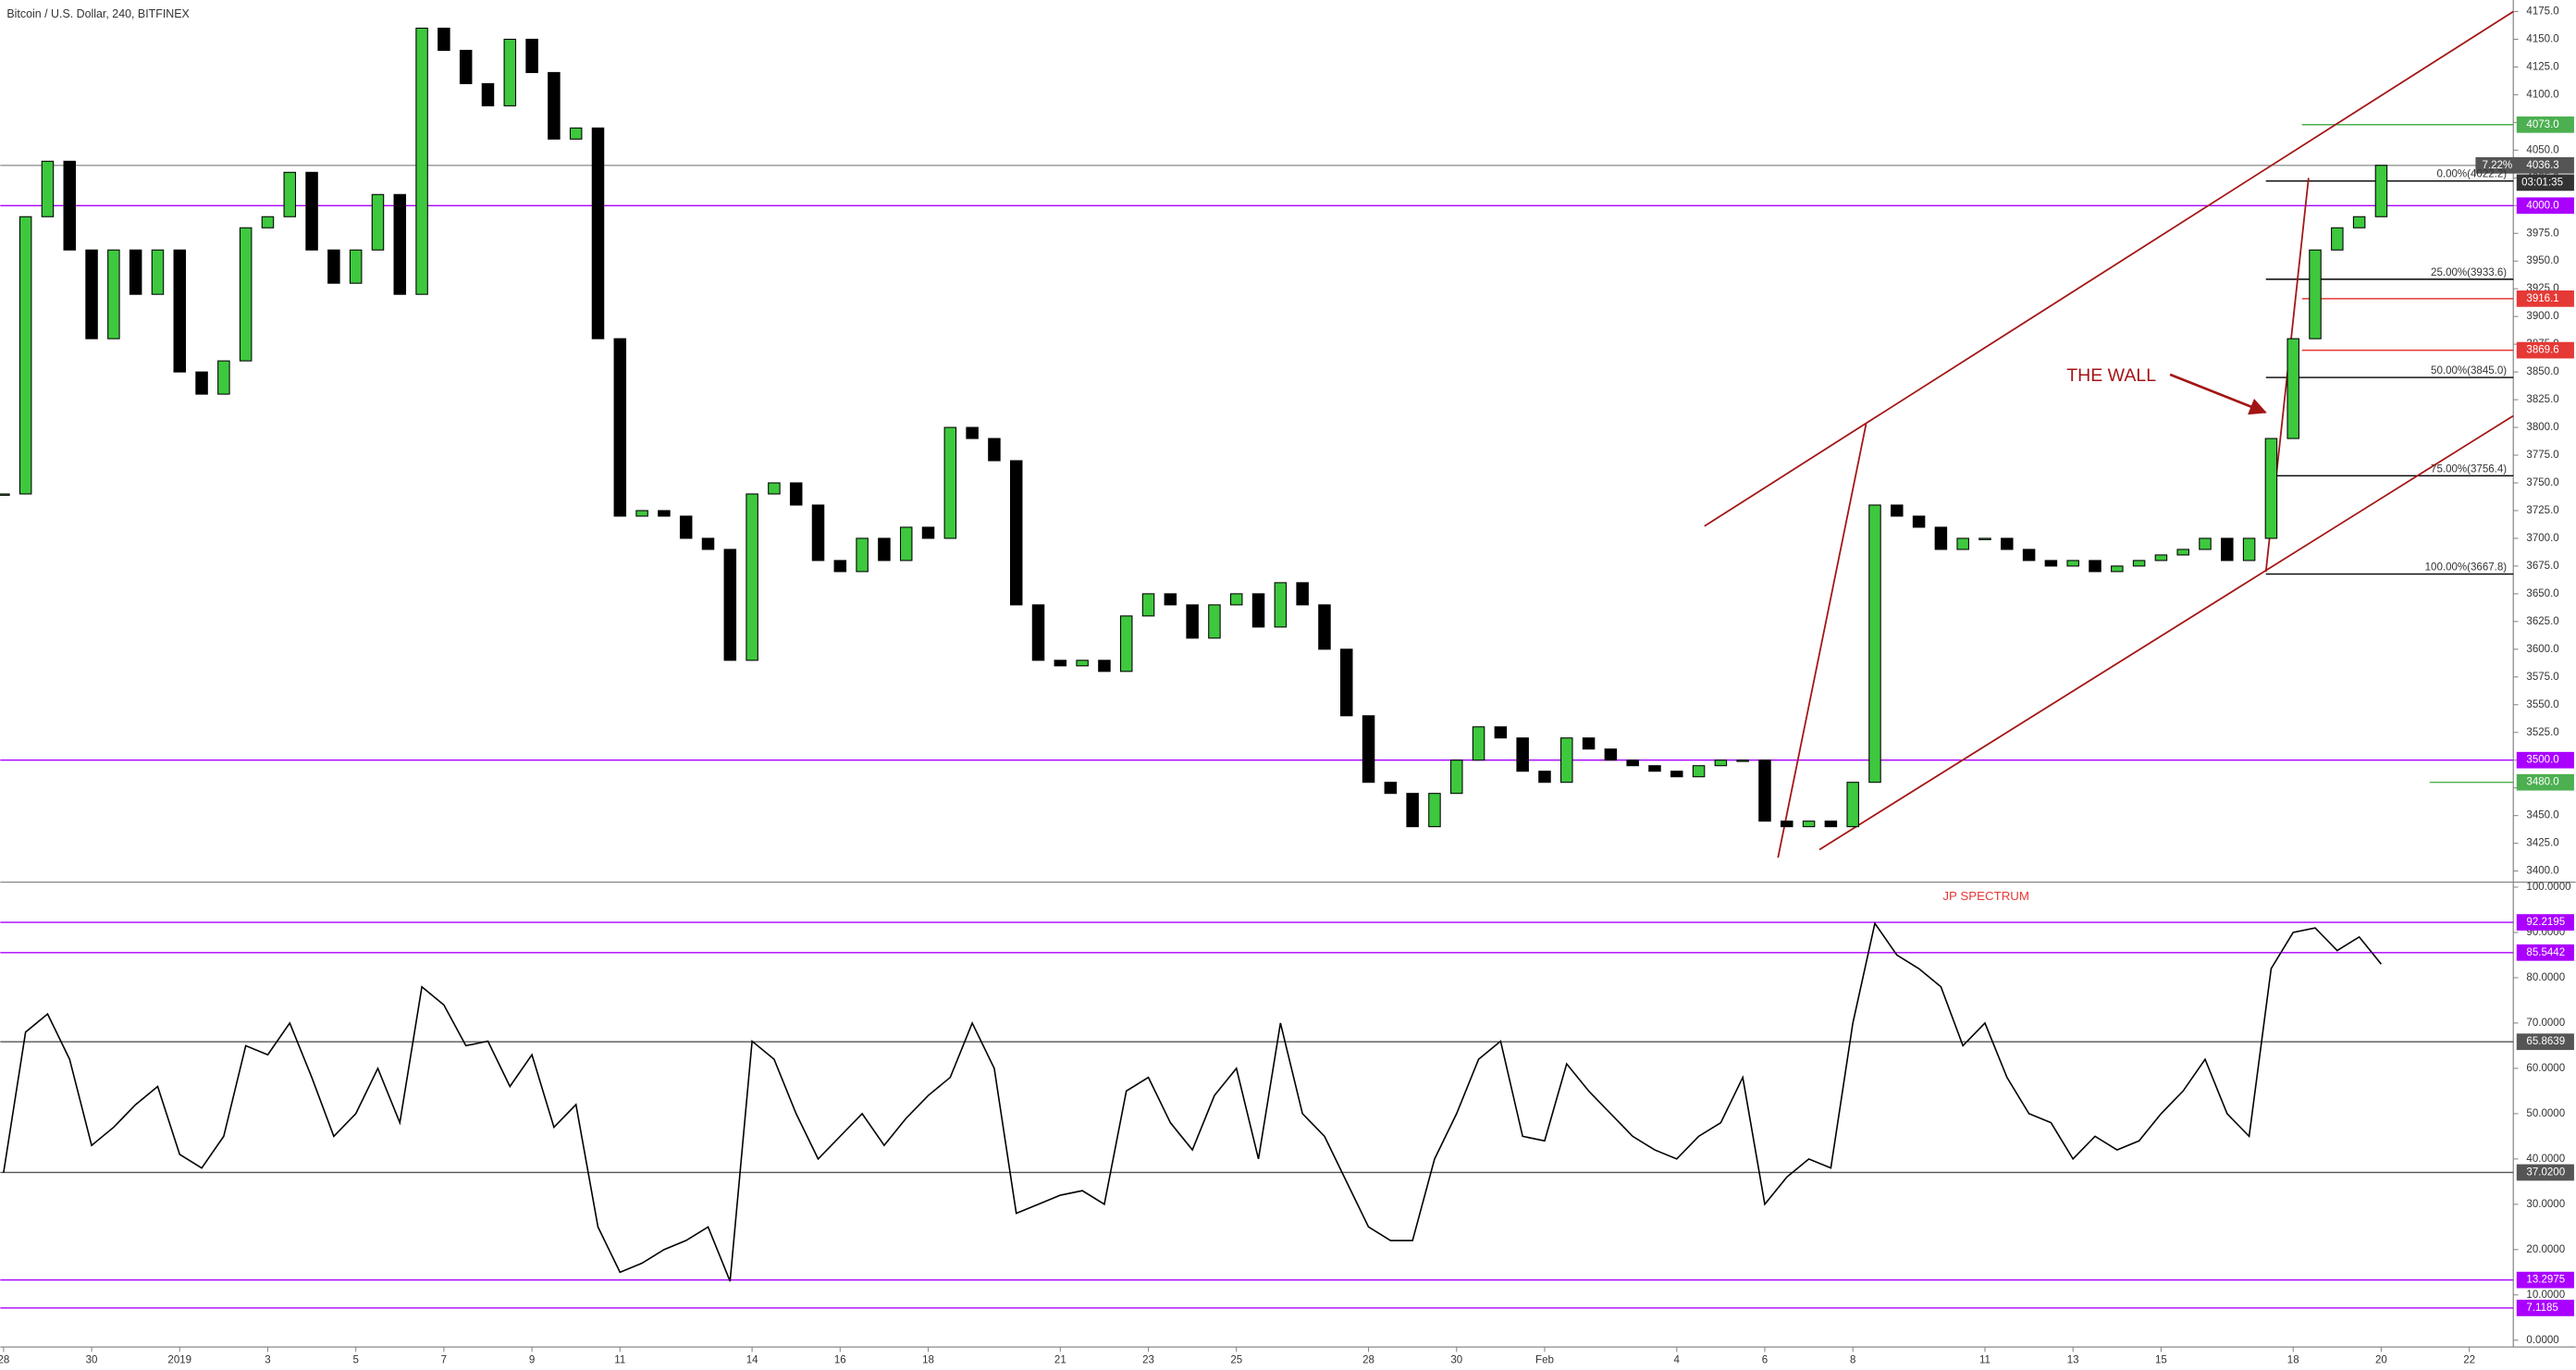 The height and width of the screenshot is (1370, 2576). What do you see at coordinates (2542, 428) in the screenshot?
I see `y-tick-label: 3800.0` at bounding box center [2542, 428].